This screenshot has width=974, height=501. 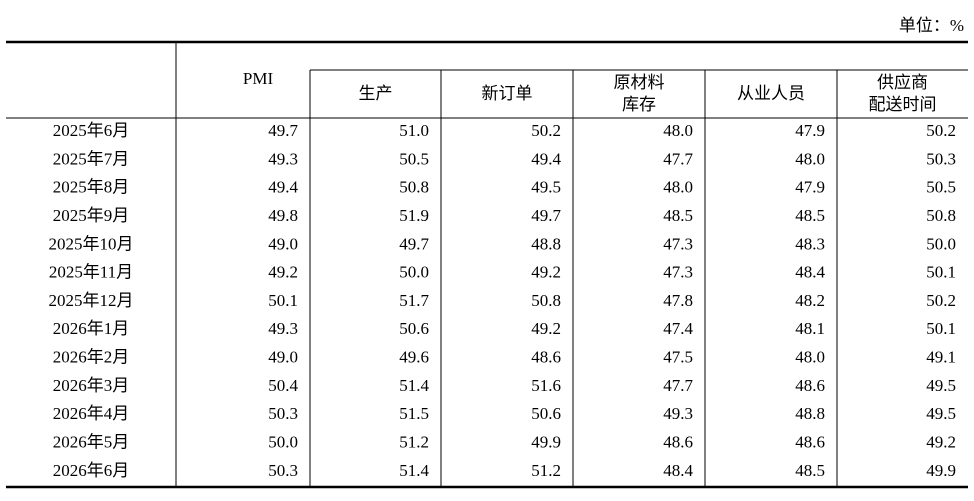 What do you see at coordinates (376, 93) in the screenshot?
I see `header-cell: 生产` at bounding box center [376, 93].